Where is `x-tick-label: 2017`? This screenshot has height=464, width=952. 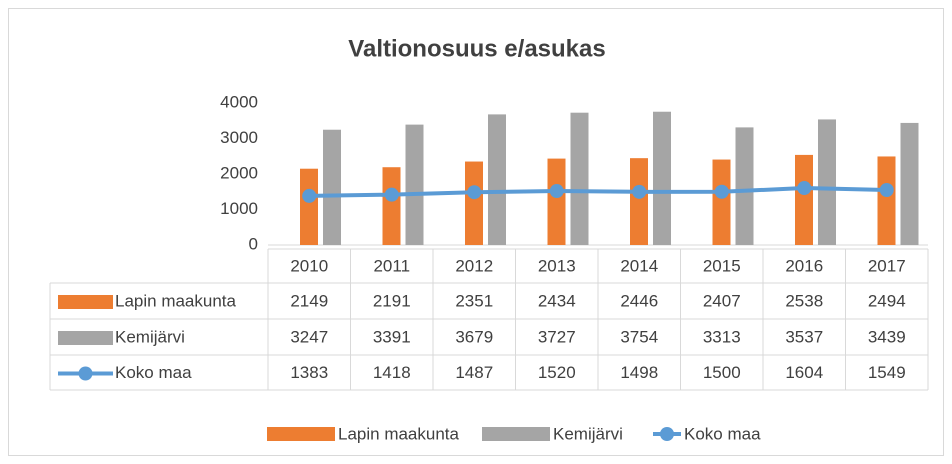
x-tick-label: 2017 is located at coordinates (887, 265).